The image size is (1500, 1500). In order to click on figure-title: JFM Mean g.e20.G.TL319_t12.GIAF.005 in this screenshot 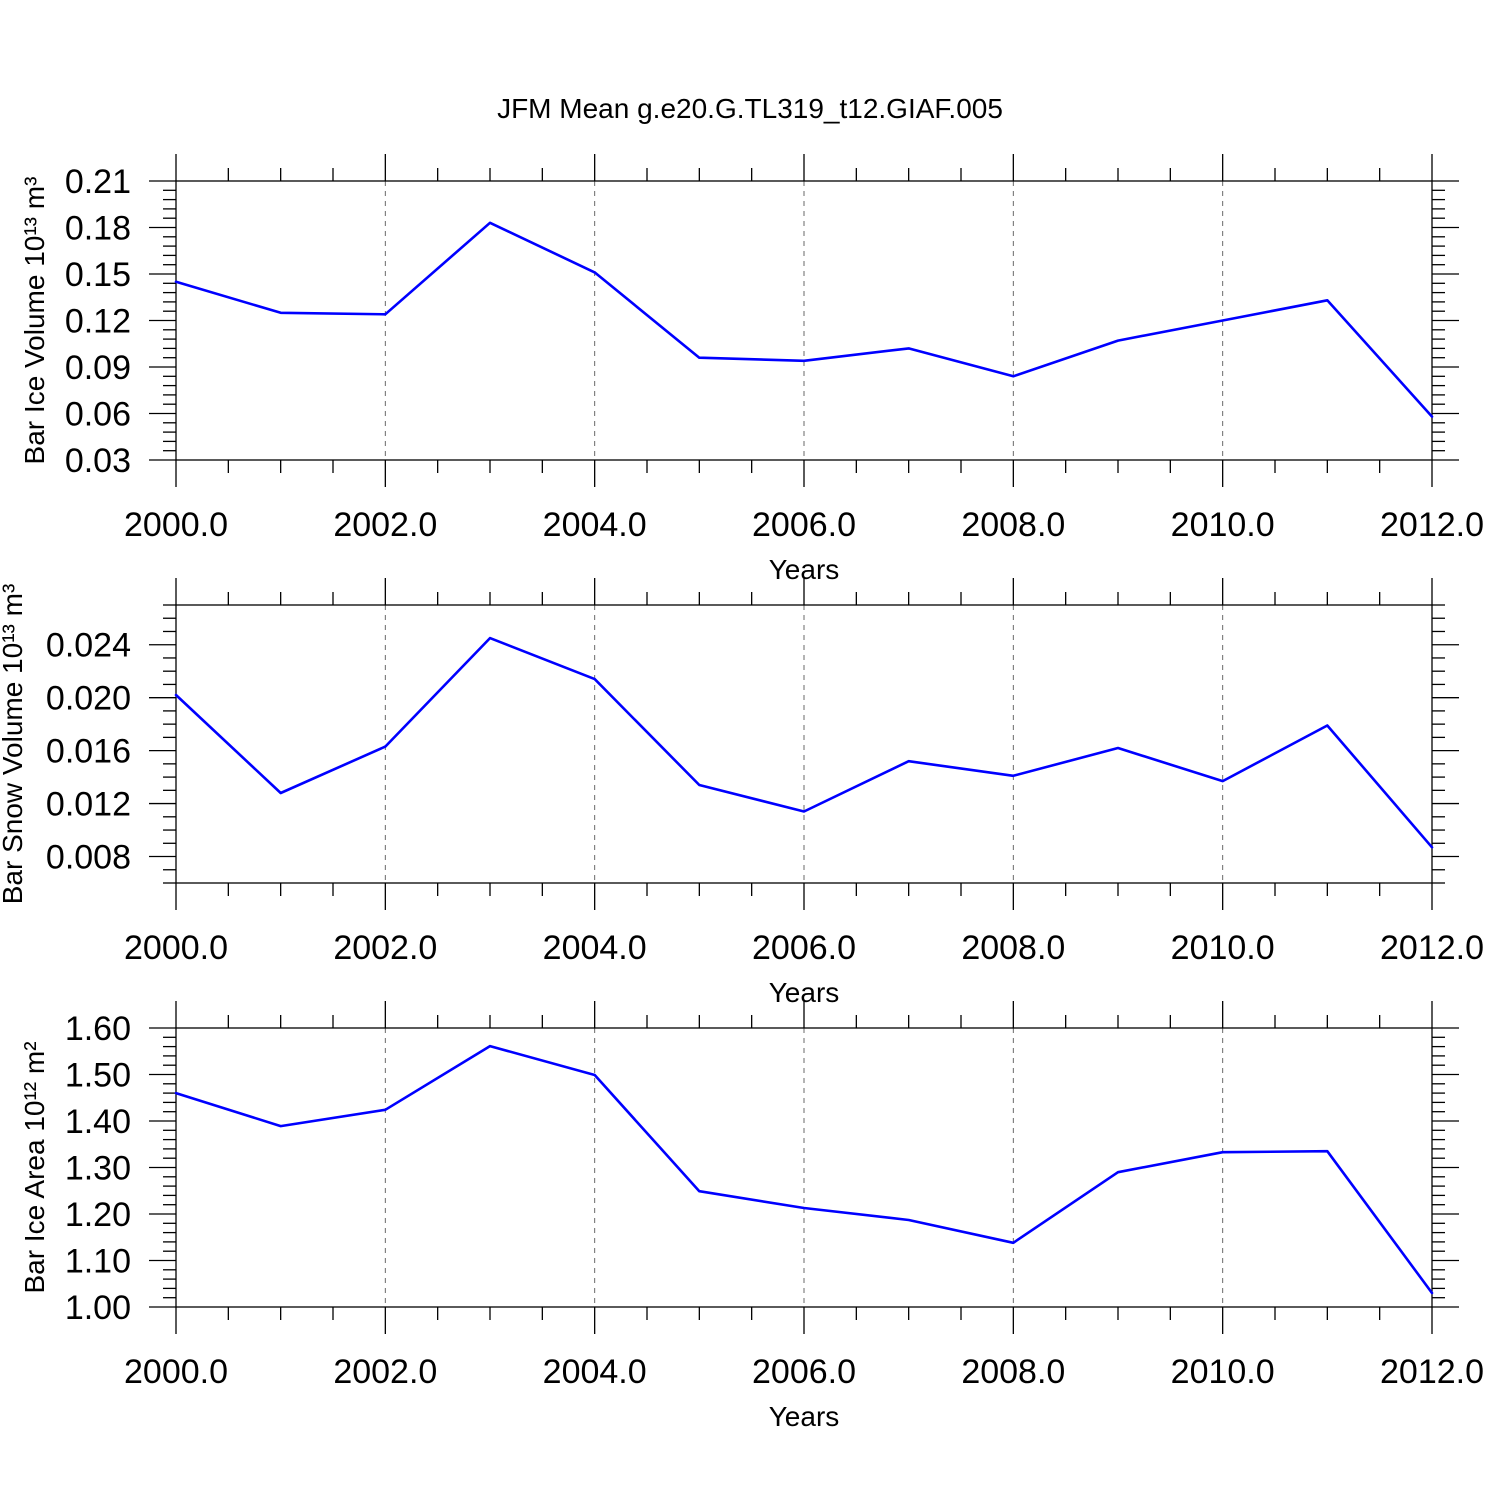, I will do `click(750, 108)`.